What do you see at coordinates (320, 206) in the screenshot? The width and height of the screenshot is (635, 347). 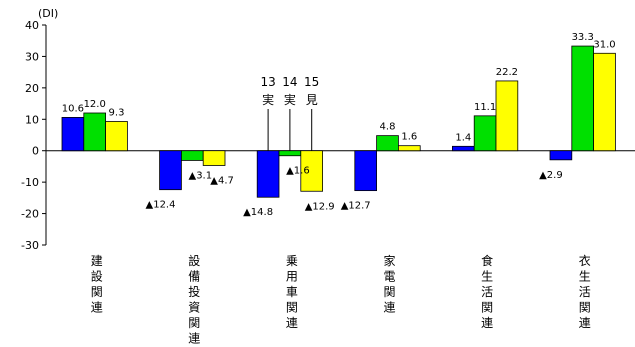 I see `data-label: ▲12.9` at bounding box center [320, 206].